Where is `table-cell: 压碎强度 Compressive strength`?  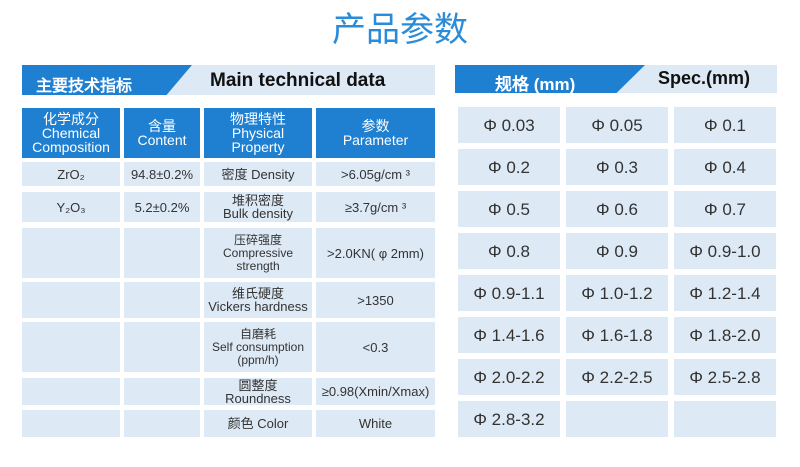 table-cell: 压碎强度 Compressive strength is located at coordinates (258, 253).